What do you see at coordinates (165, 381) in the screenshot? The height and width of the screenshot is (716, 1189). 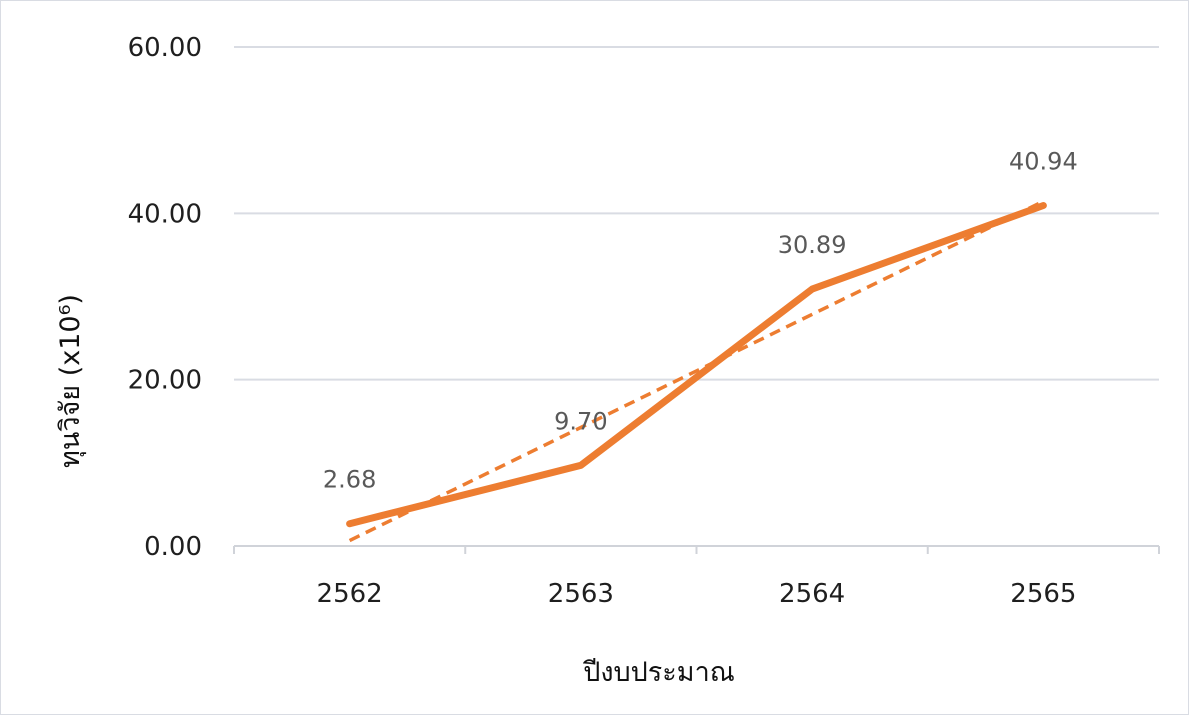 I see `y-tick-label: 20.00` at bounding box center [165, 381].